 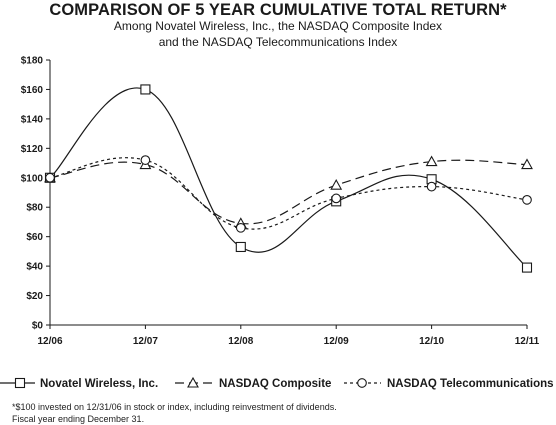 I want to click on footnote-fiscal-year: Fiscal year ending December 31., so click(x=78, y=419).